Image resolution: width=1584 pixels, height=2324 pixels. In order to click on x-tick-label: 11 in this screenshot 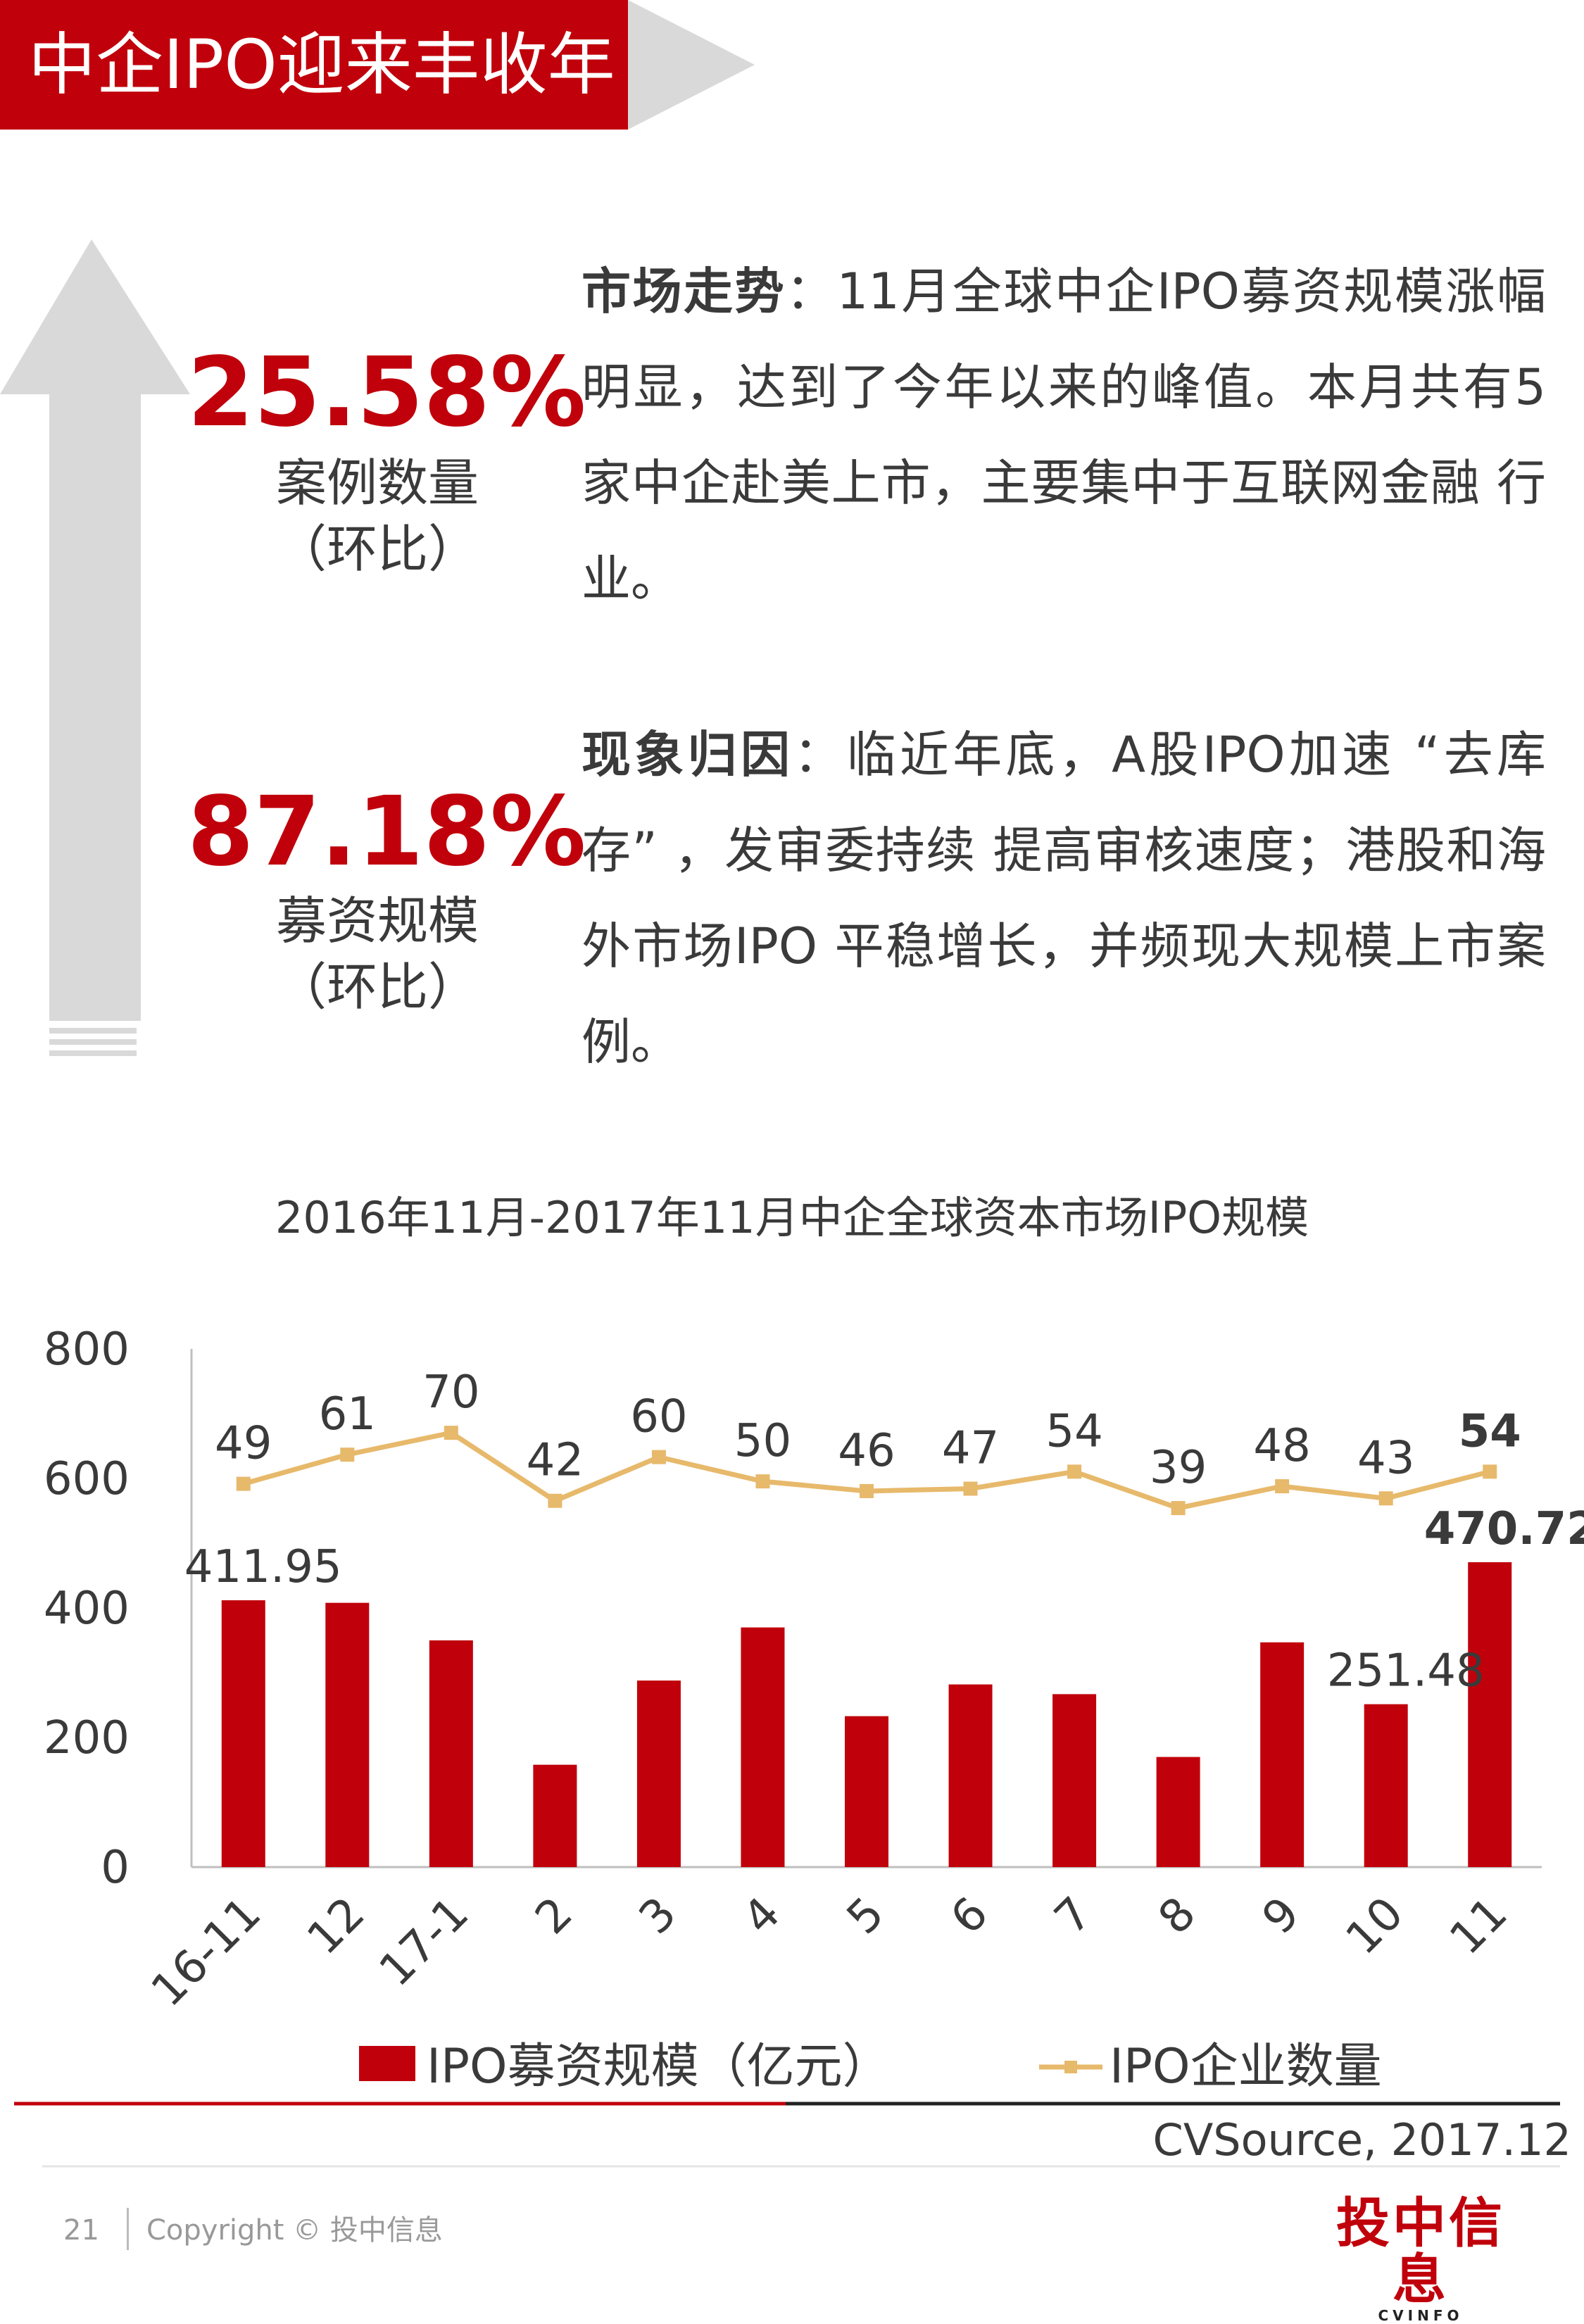, I will do `click(1479, 1926)`.